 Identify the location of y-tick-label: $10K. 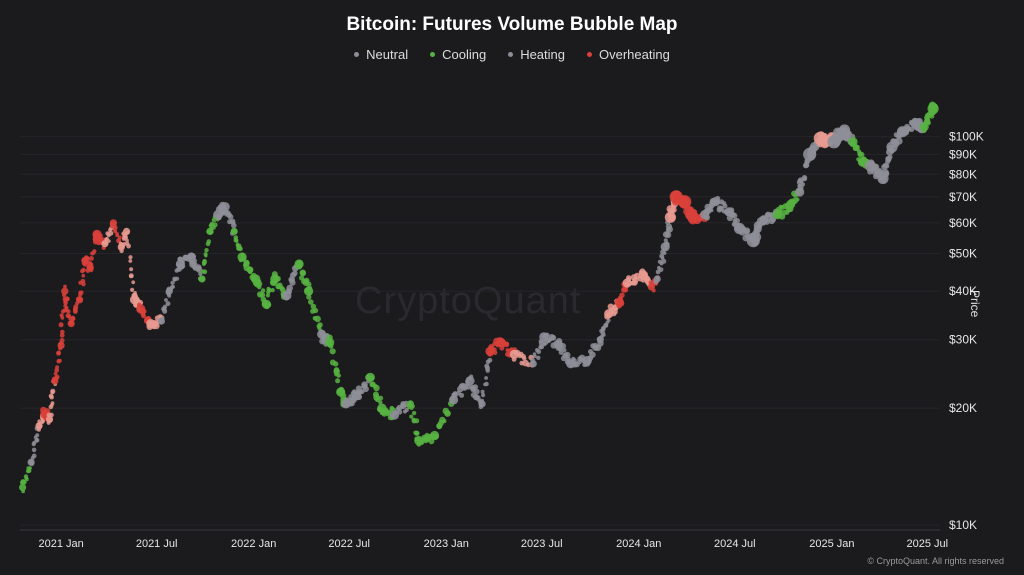
(963, 525).